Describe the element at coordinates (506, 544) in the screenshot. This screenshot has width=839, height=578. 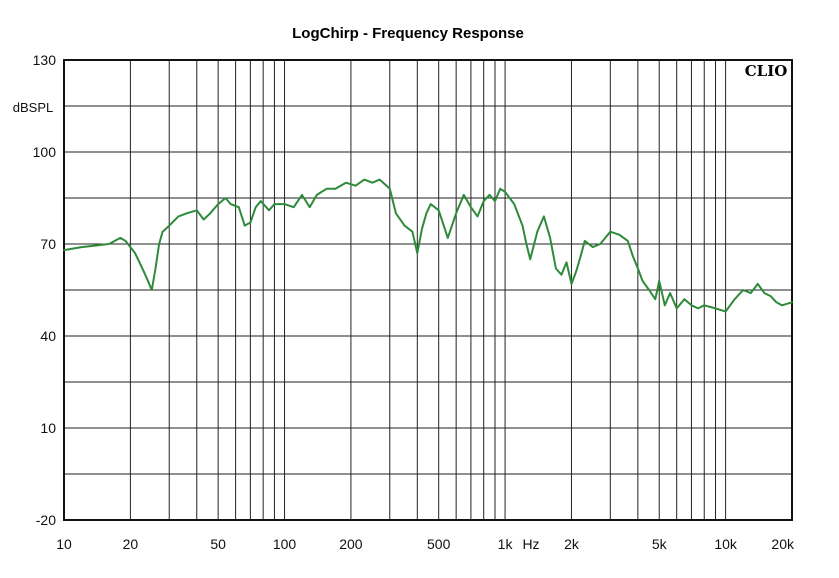
I see `x-tick-label: 1k` at that location.